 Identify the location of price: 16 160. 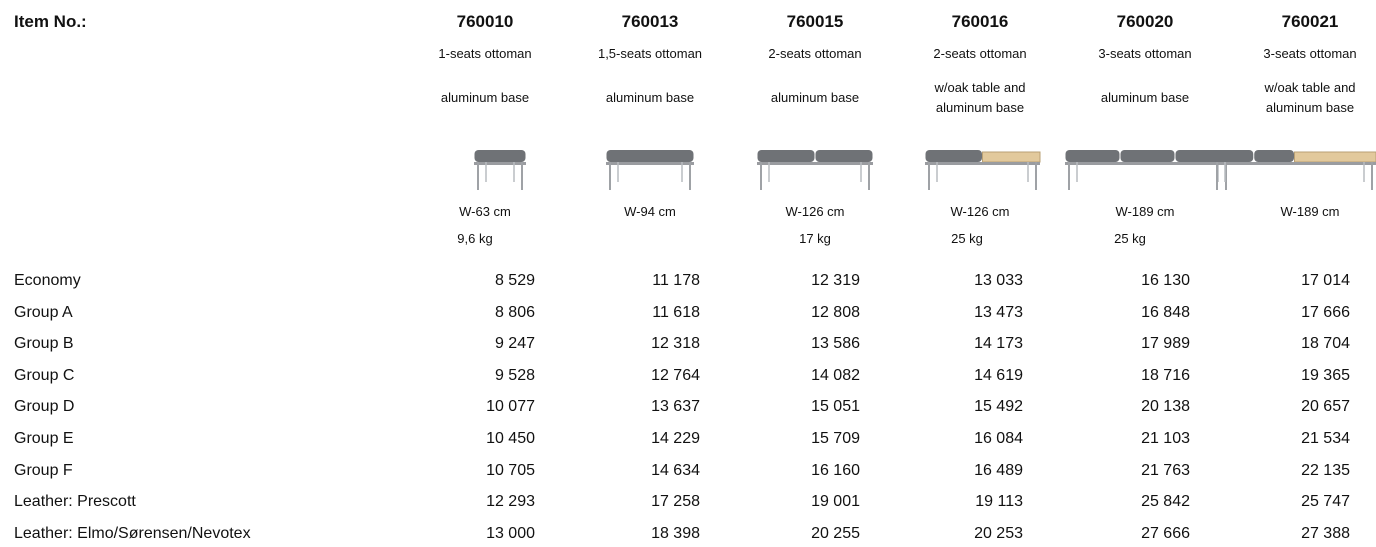
(835, 470).